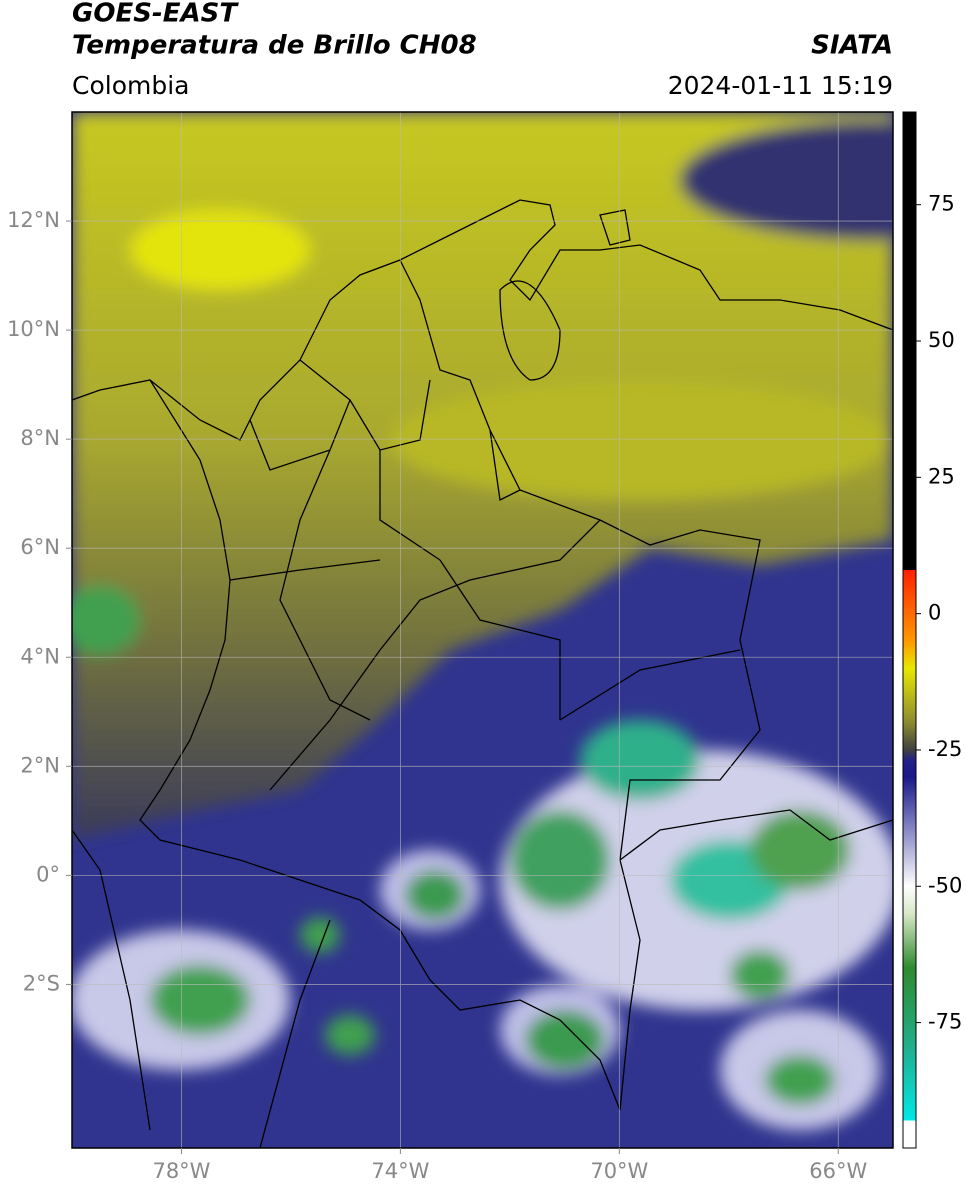 This screenshot has height=1194, width=966. I want to click on title: GOES-EAST, so click(155, 14).